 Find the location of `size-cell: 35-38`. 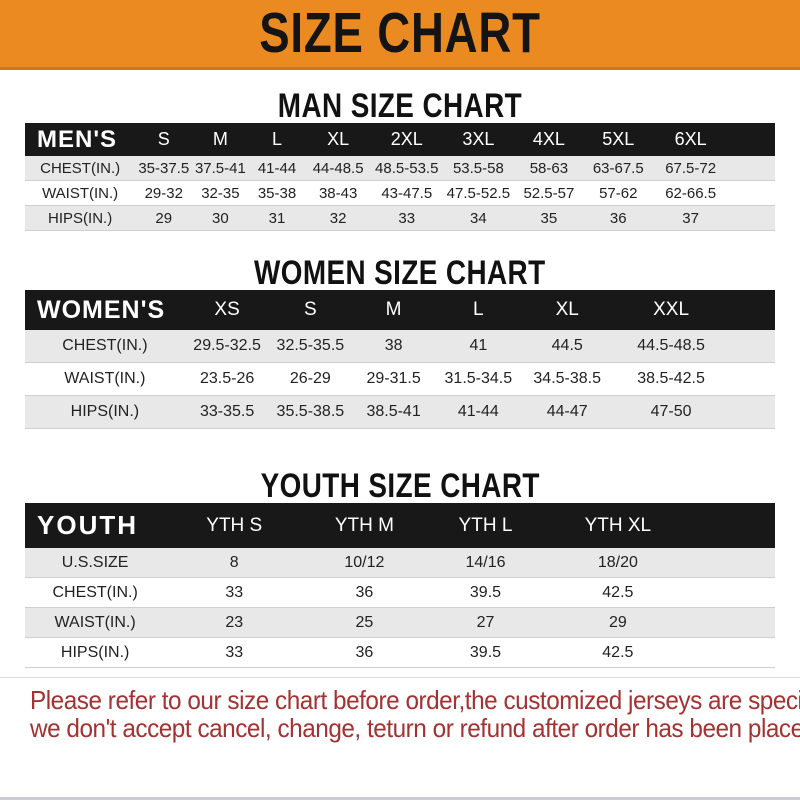

size-cell: 35-38 is located at coordinates (277, 193).